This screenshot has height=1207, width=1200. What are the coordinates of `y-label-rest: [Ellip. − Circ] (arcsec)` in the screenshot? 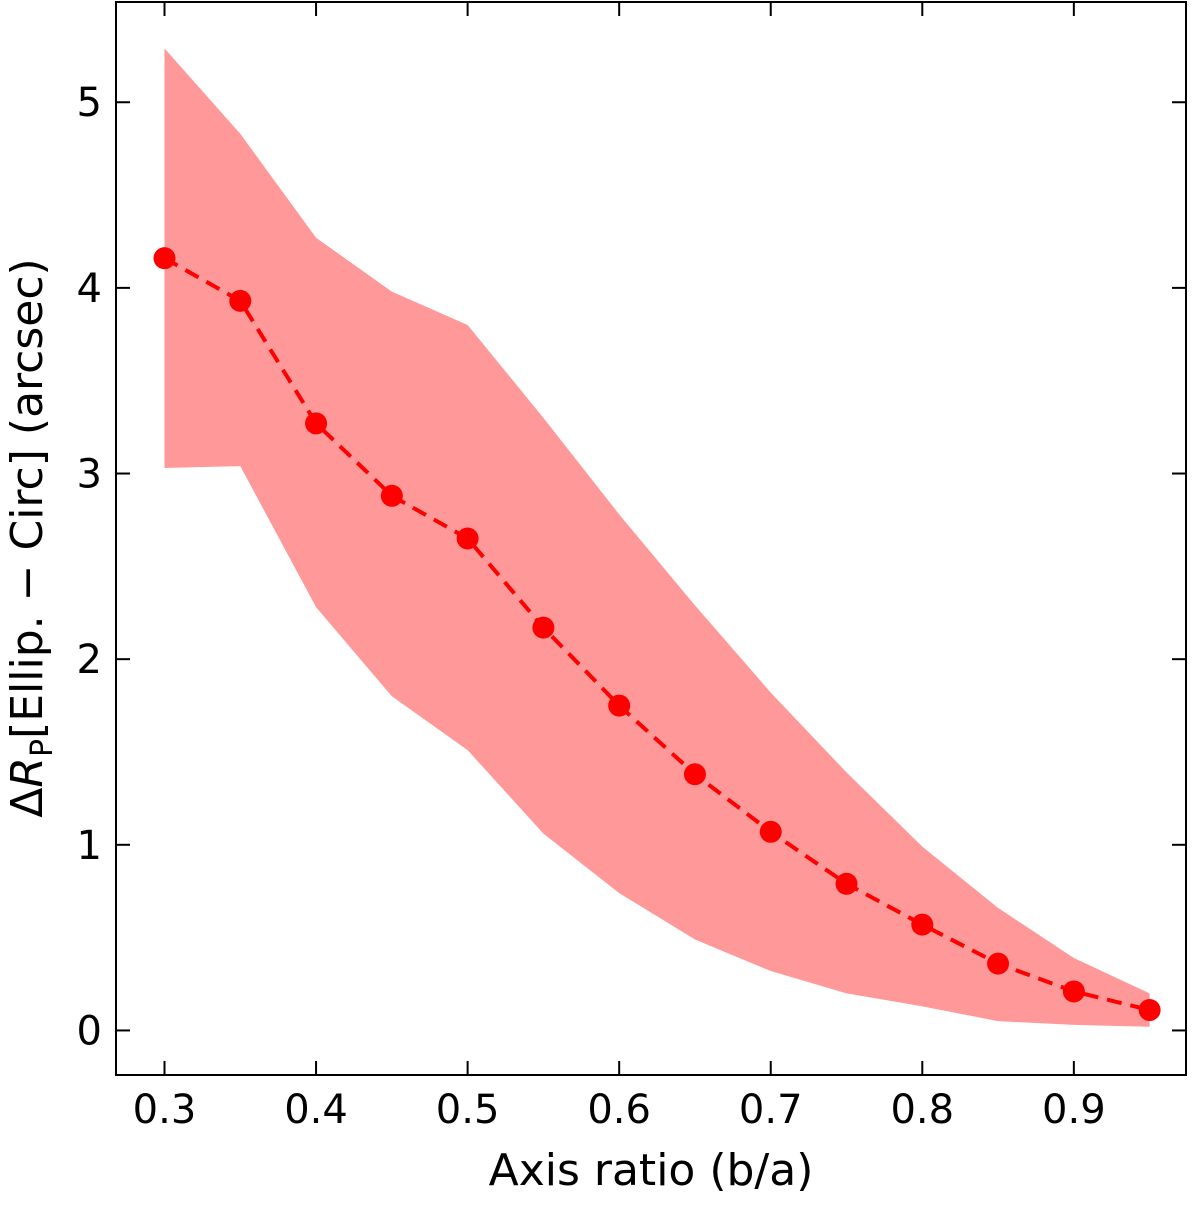 It's located at (27, 498).